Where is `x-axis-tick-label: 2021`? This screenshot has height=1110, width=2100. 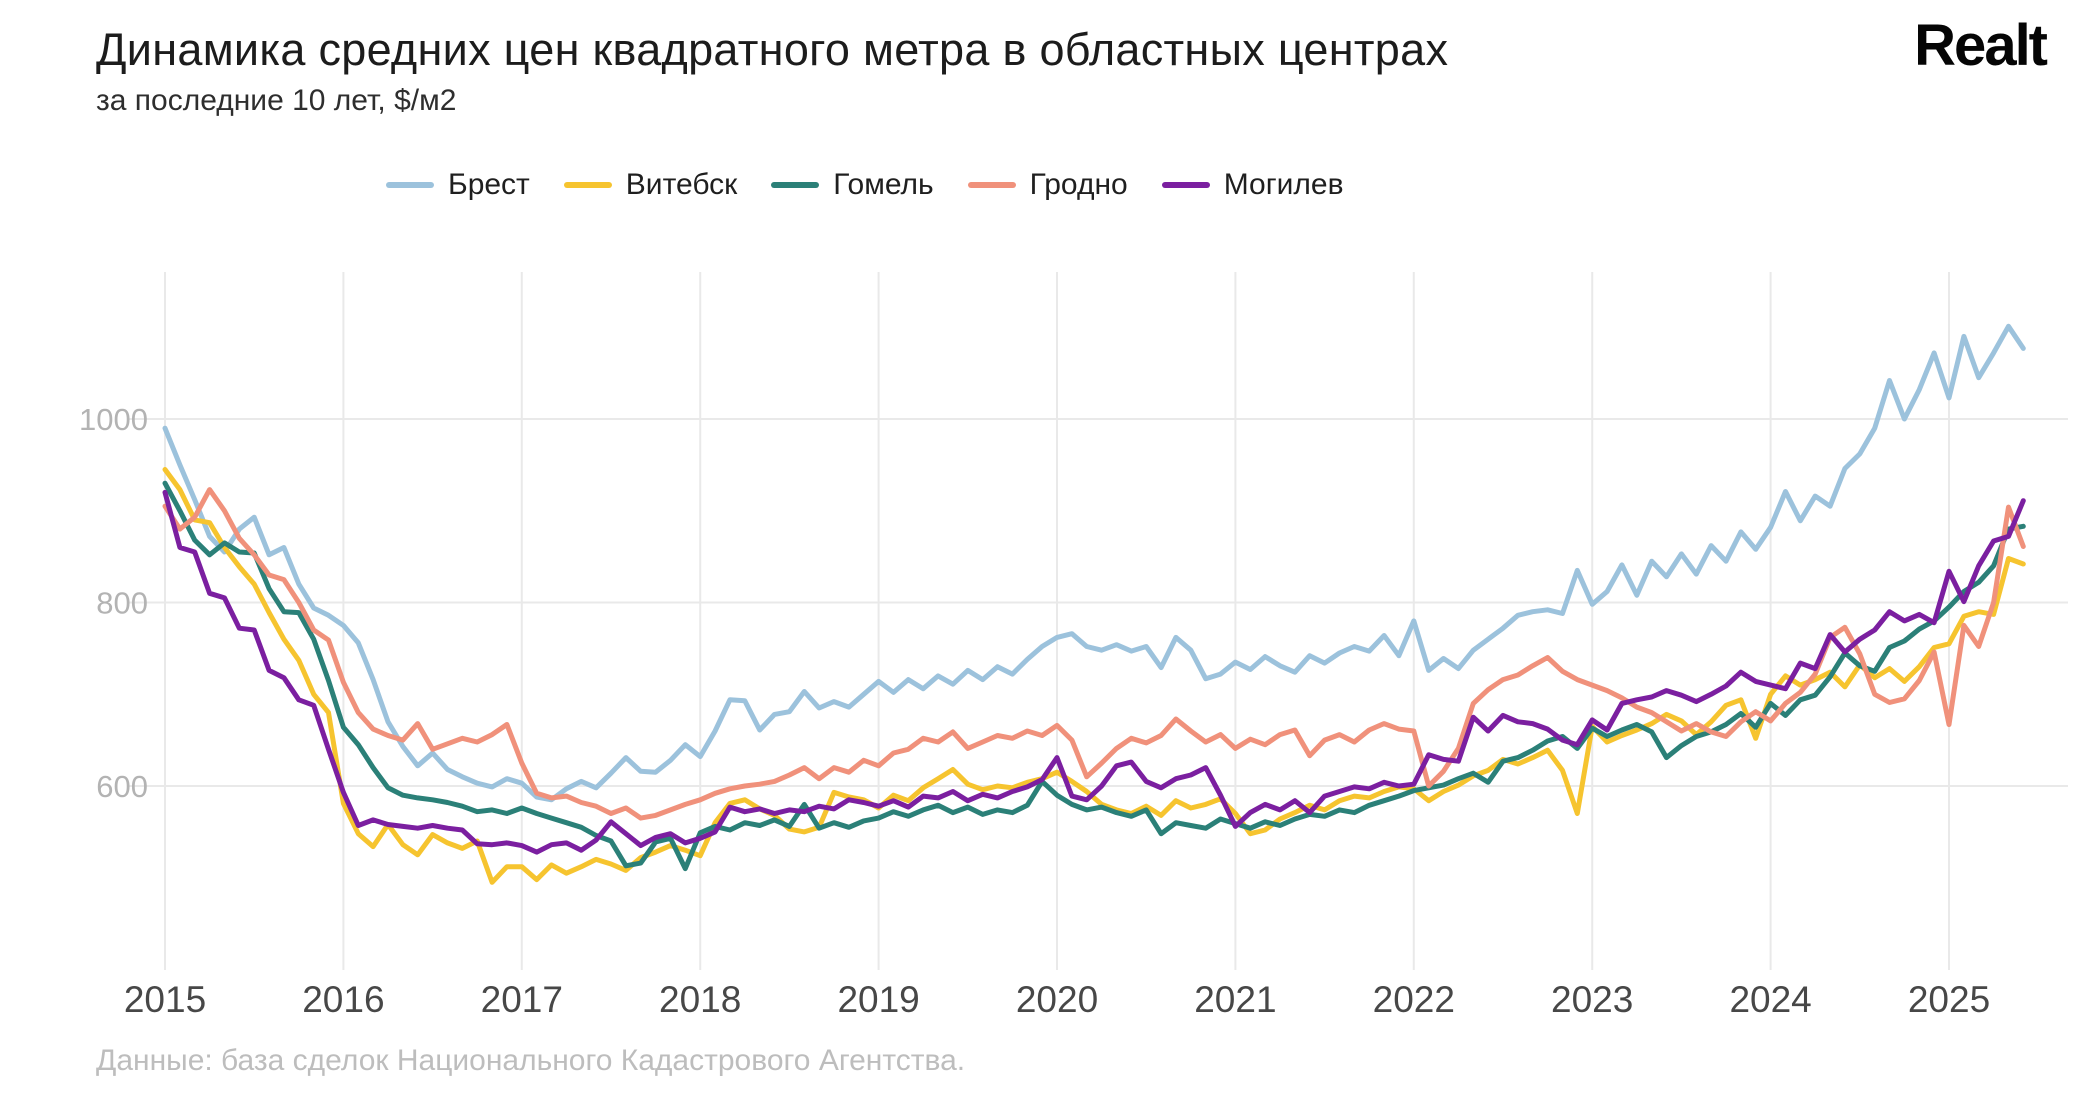
x-axis-tick-label: 2021 is located at coordinates (1235, 999).